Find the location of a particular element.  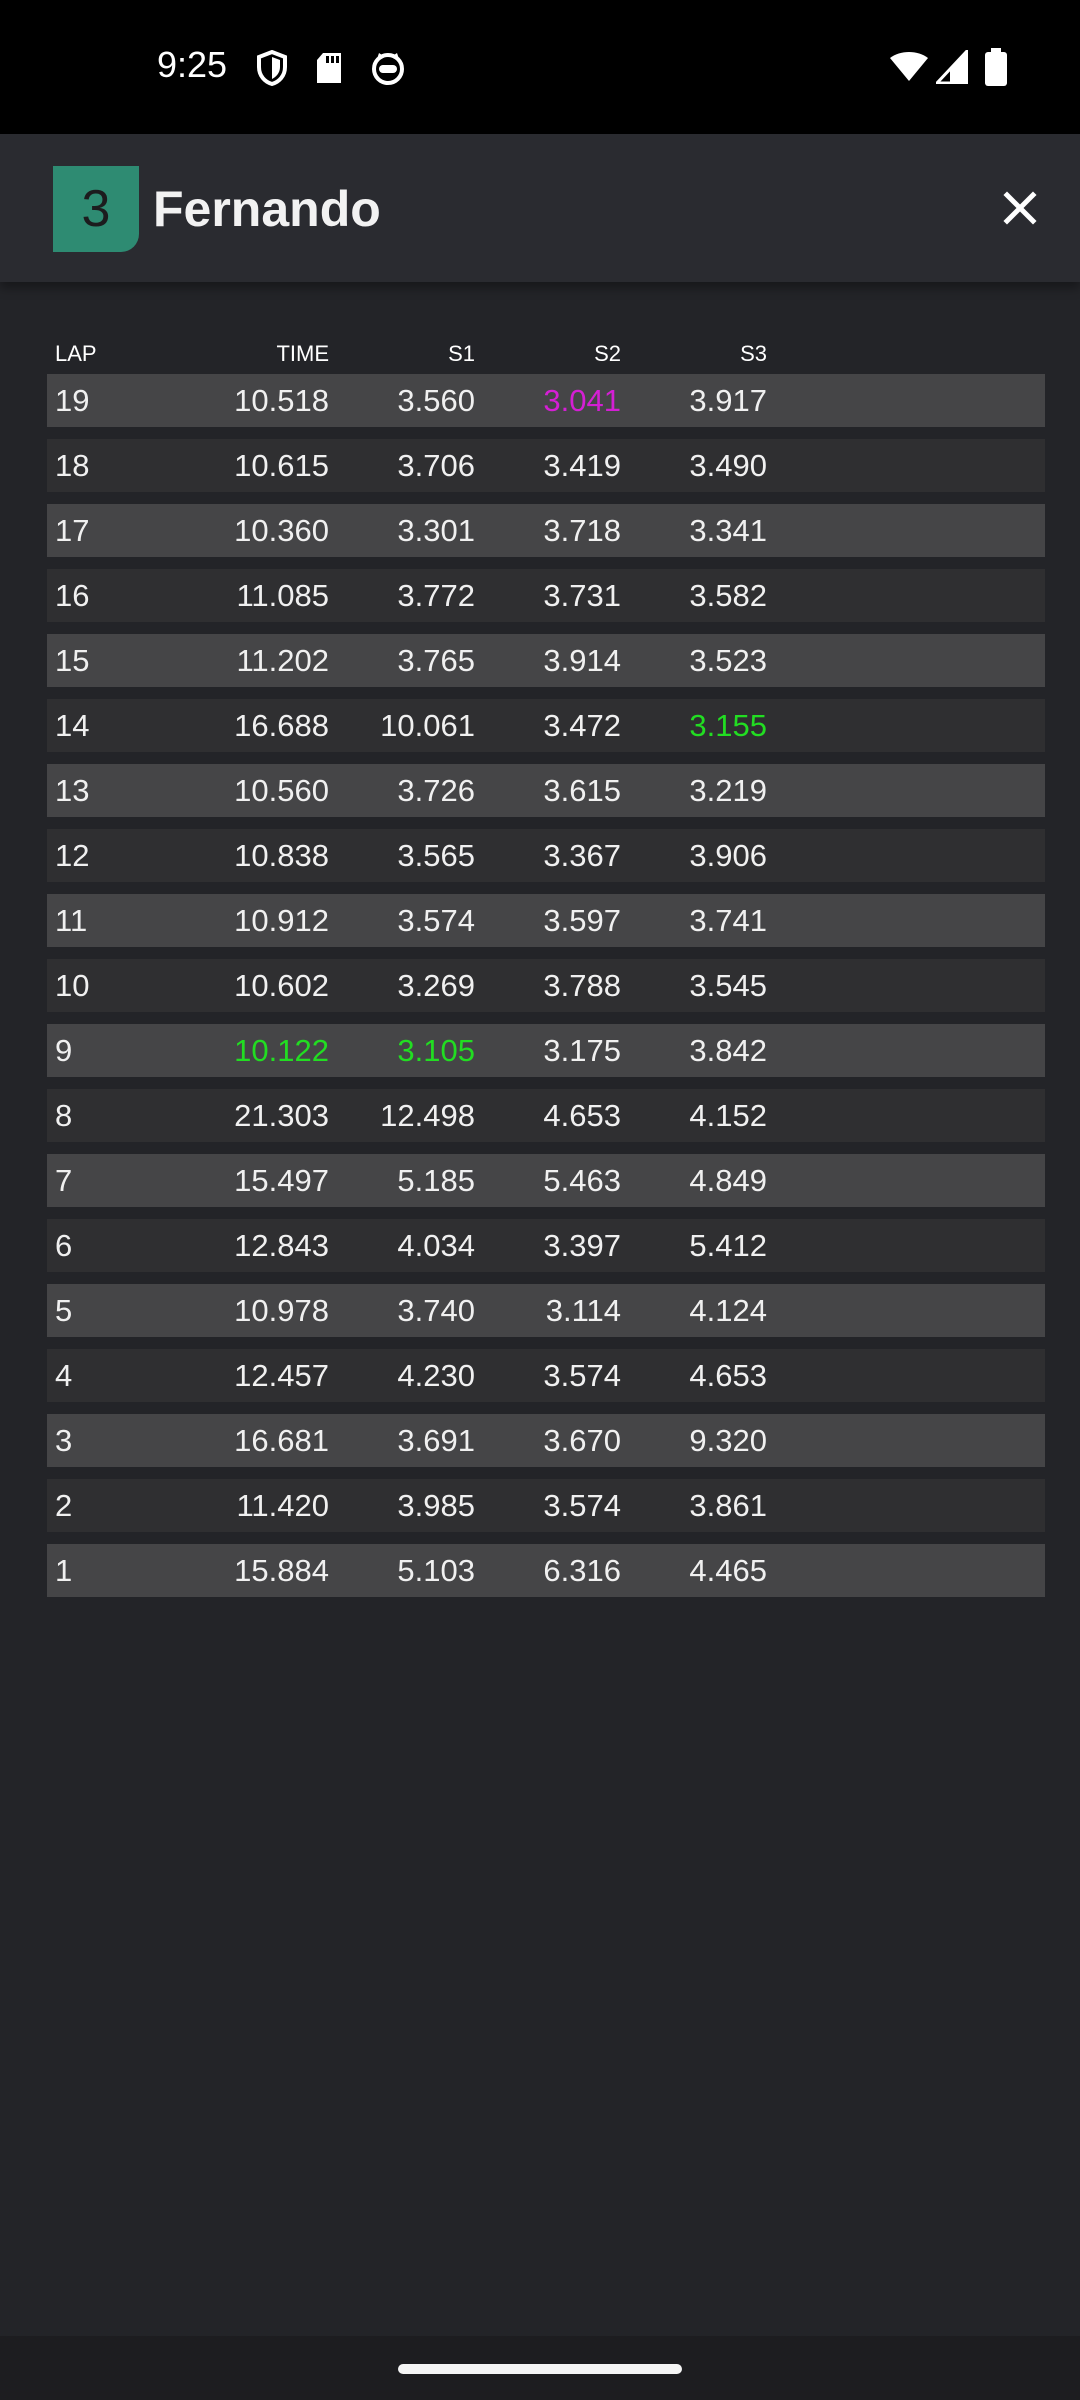

cell-time: 10.602 is located at coordinates (281, 985).